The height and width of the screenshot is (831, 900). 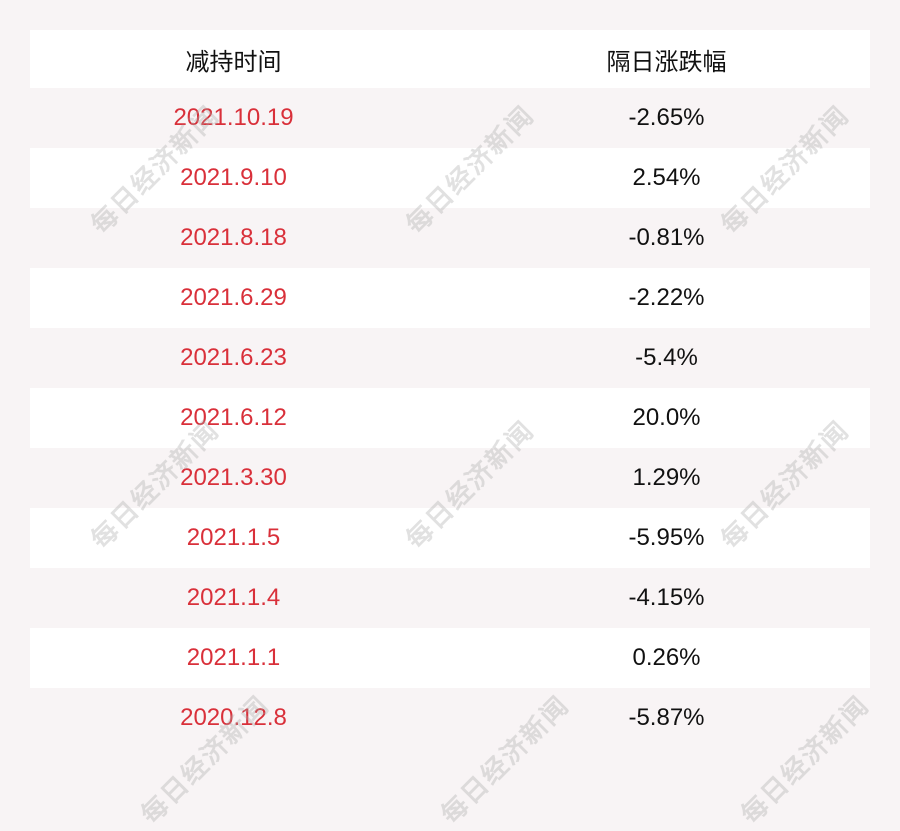 What do you see at coordinates (450, 178) in the screenshot?
I see `table-row: 2021.9.10 2.54%` at bounding box center [450, 178].